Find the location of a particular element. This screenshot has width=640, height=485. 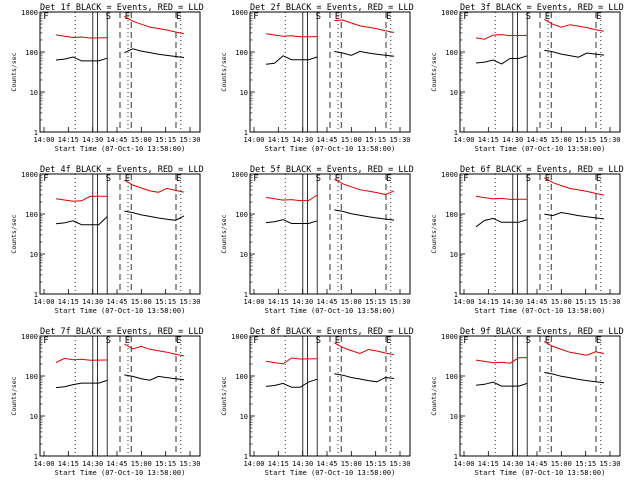

panel-title: Det 9f BLACK = Events, RED = LLD is located at coordinates (542, 332).